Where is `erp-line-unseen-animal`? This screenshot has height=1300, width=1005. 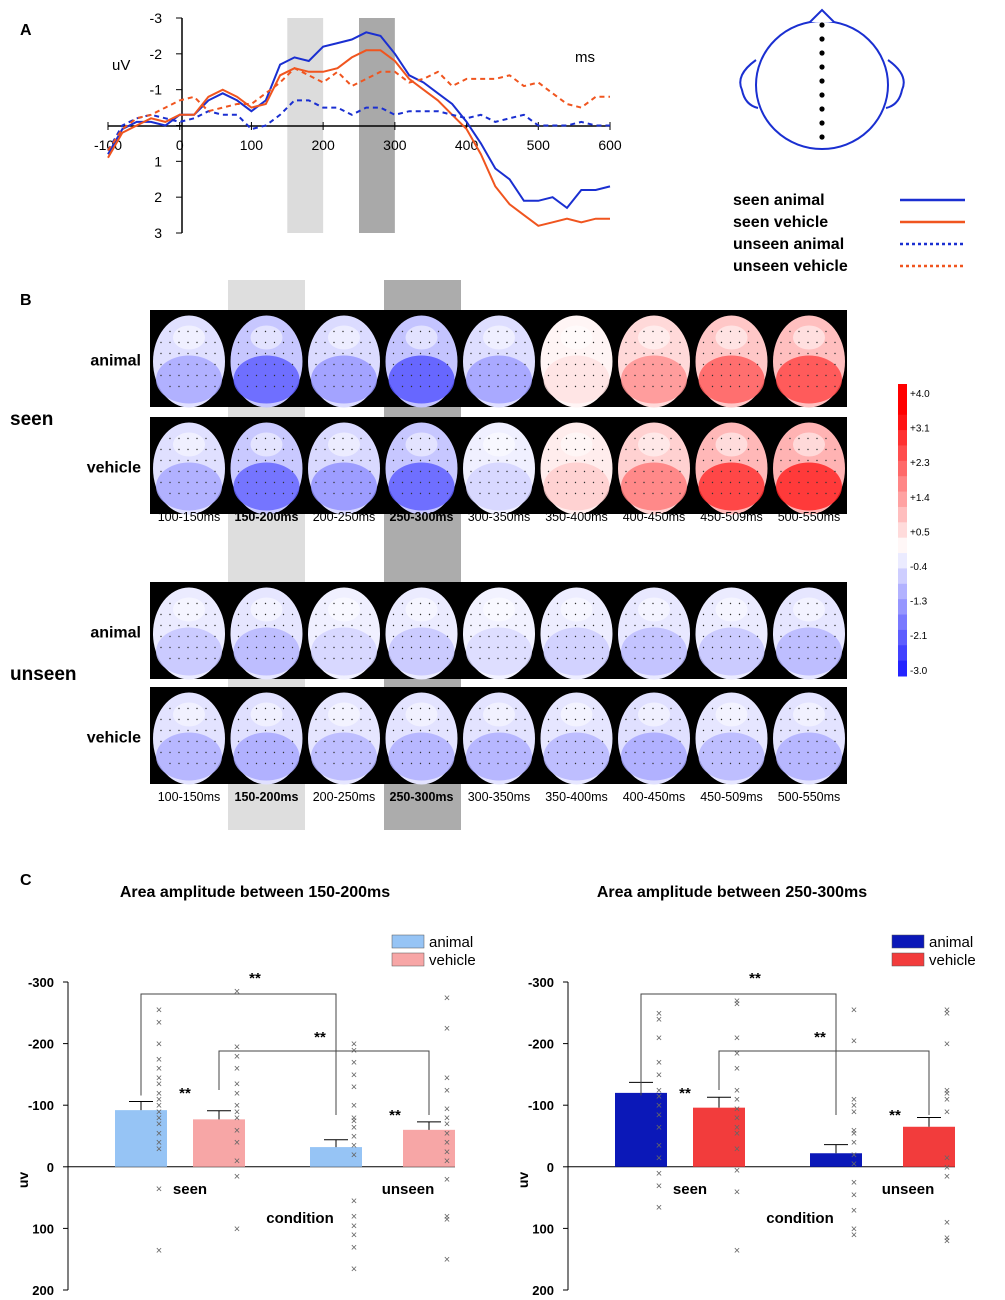
erp-line-unseen-animal is located at coordinates (358, 125).